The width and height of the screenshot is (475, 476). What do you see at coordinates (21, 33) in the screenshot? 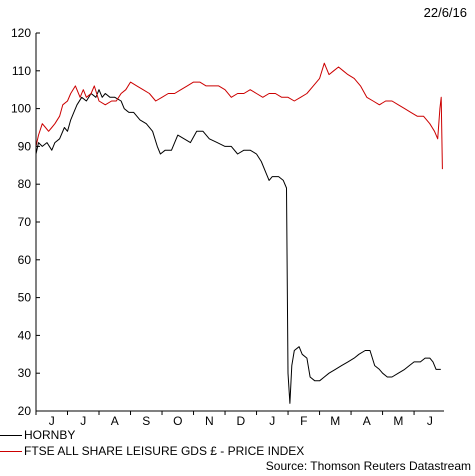
I see `y-tick-label: 120` at bounding box center [21, 33].